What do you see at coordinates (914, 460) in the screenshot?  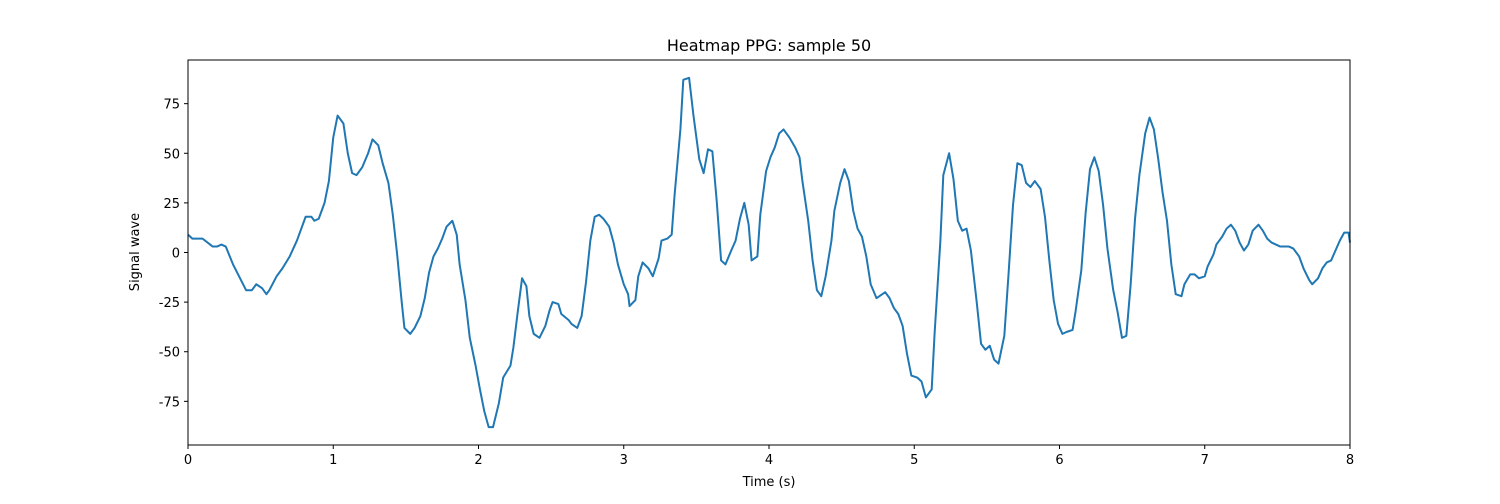 I see `x-tick-label: 5` at bounding box center [914, 460].